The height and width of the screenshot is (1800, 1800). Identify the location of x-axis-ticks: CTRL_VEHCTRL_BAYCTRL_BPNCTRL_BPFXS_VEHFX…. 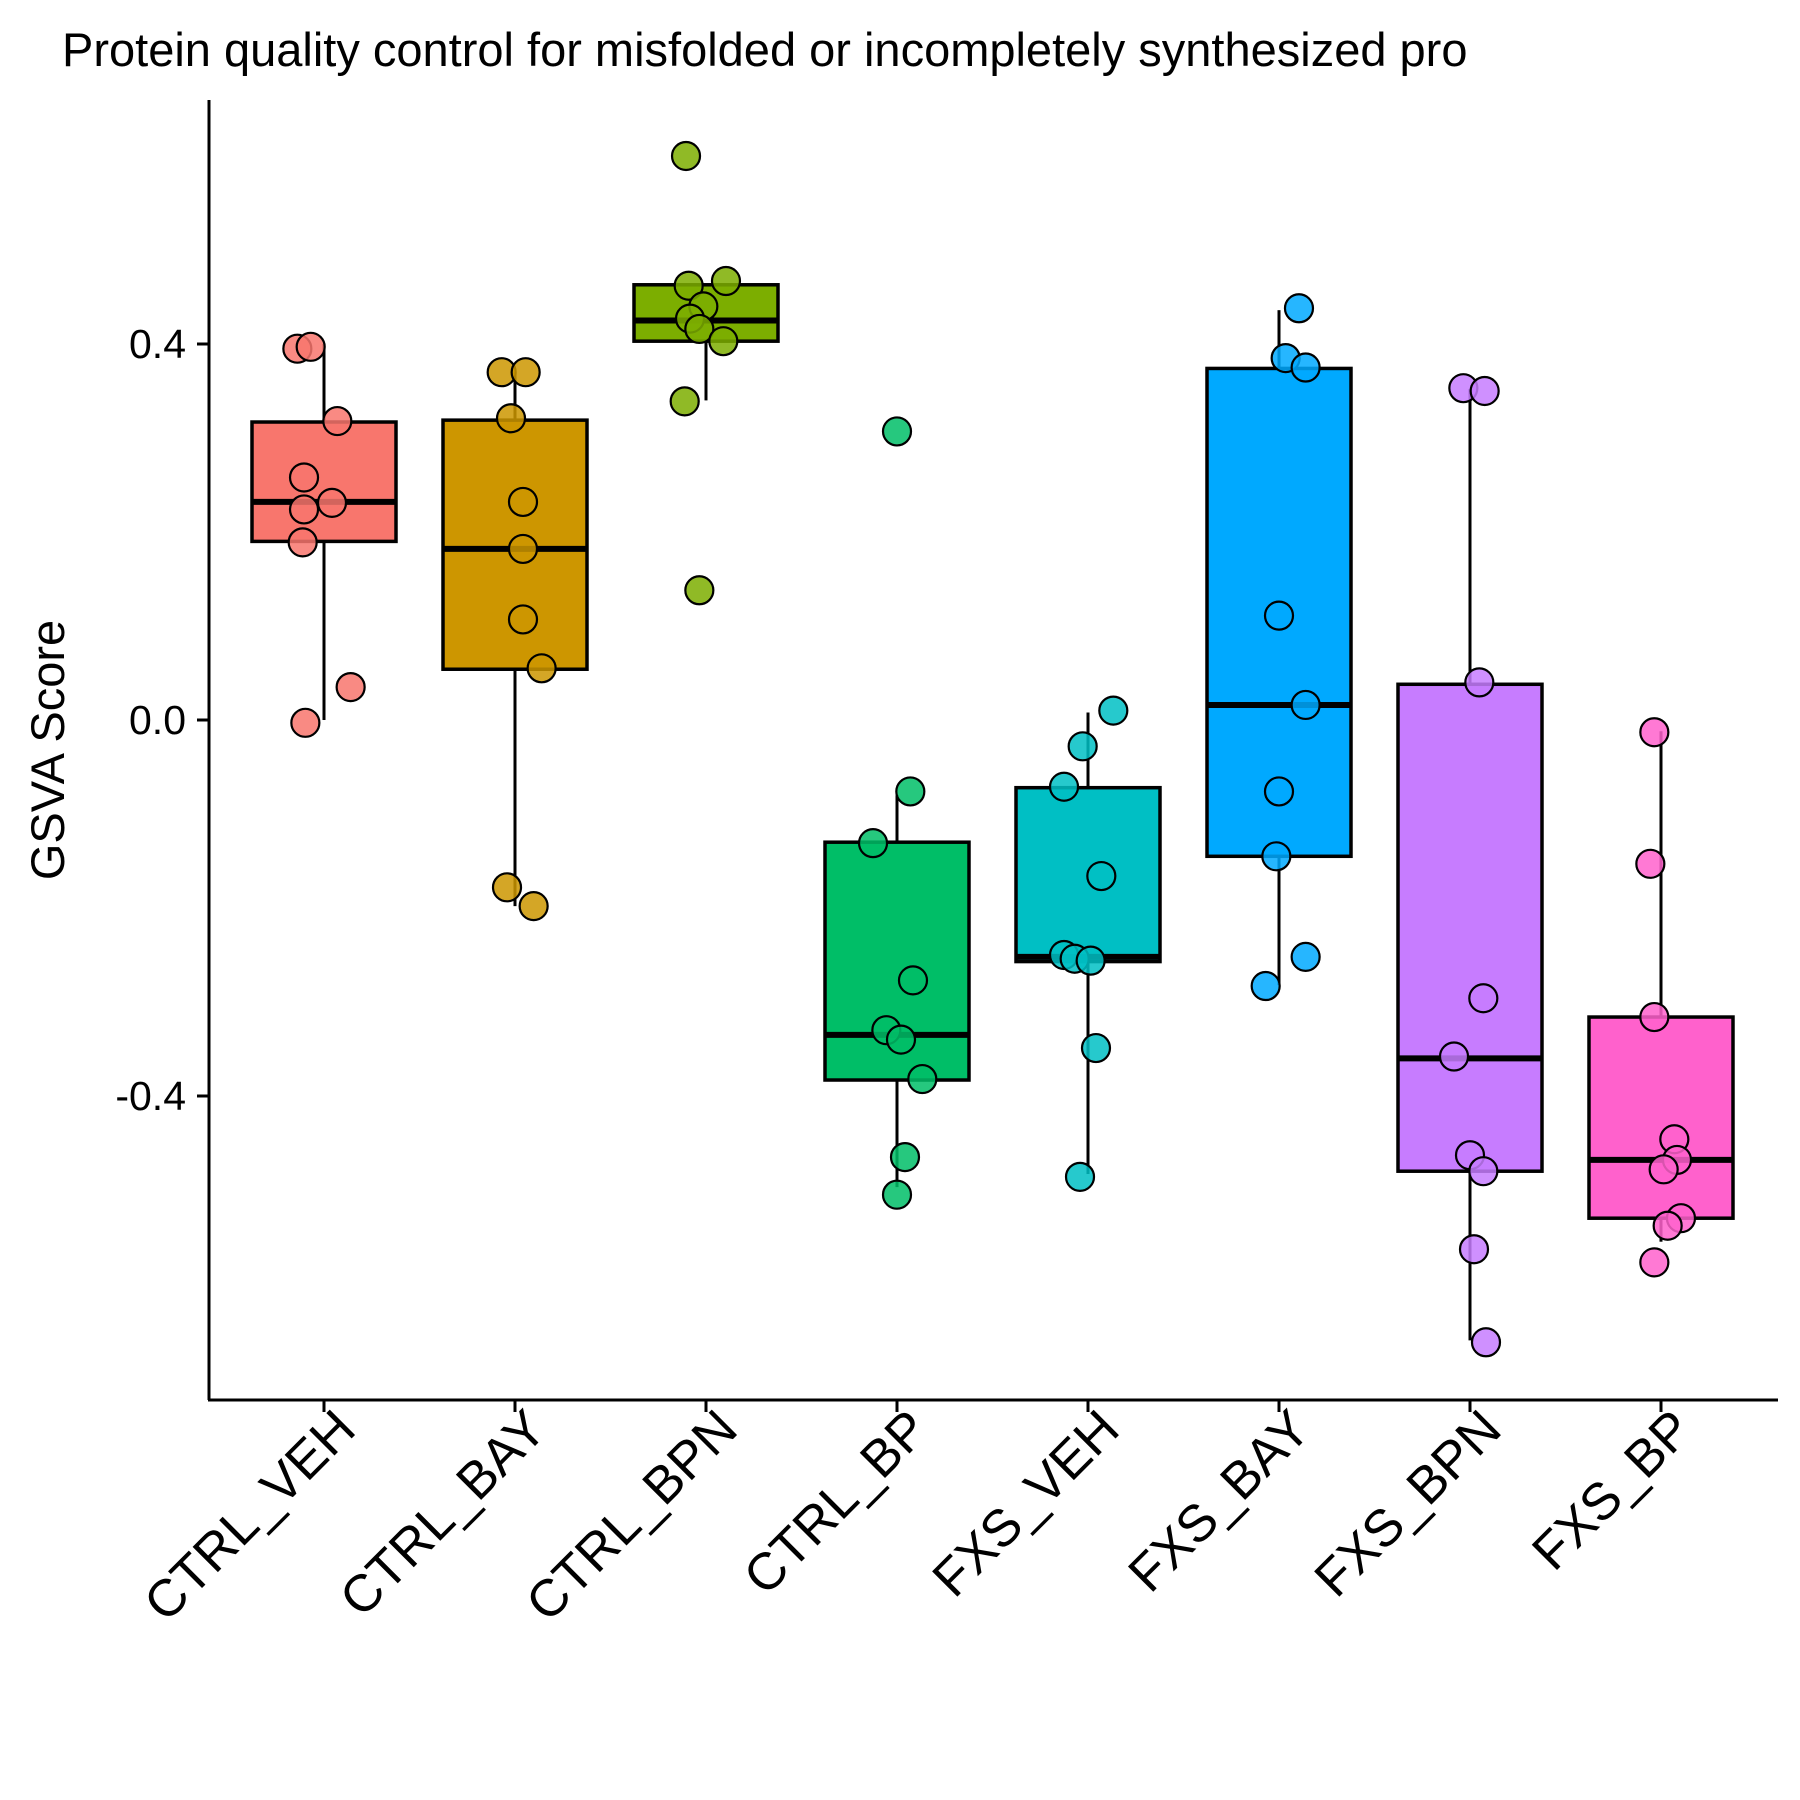
(918, 1515).